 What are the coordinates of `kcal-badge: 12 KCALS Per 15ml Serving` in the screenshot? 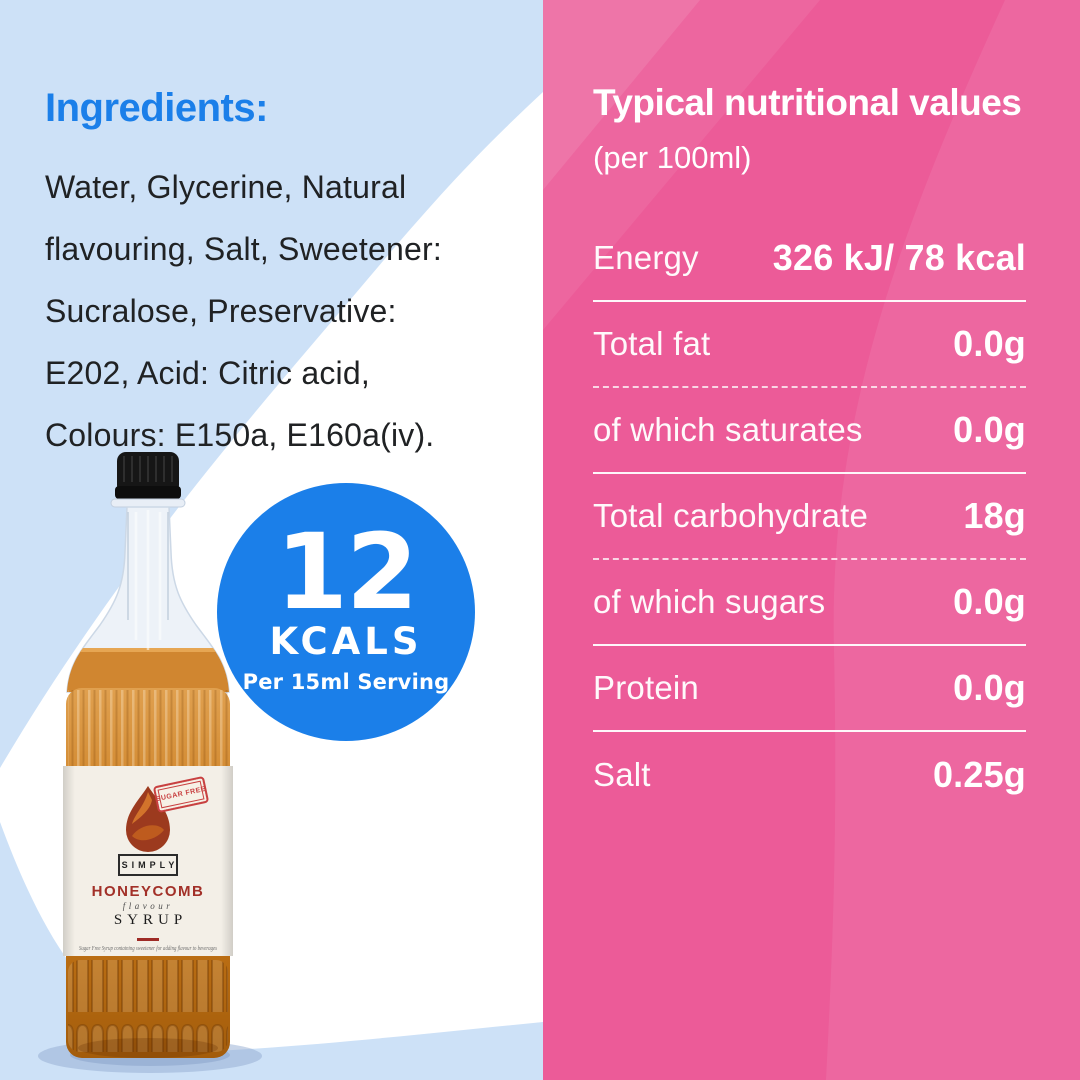 It's located at (346, 612).